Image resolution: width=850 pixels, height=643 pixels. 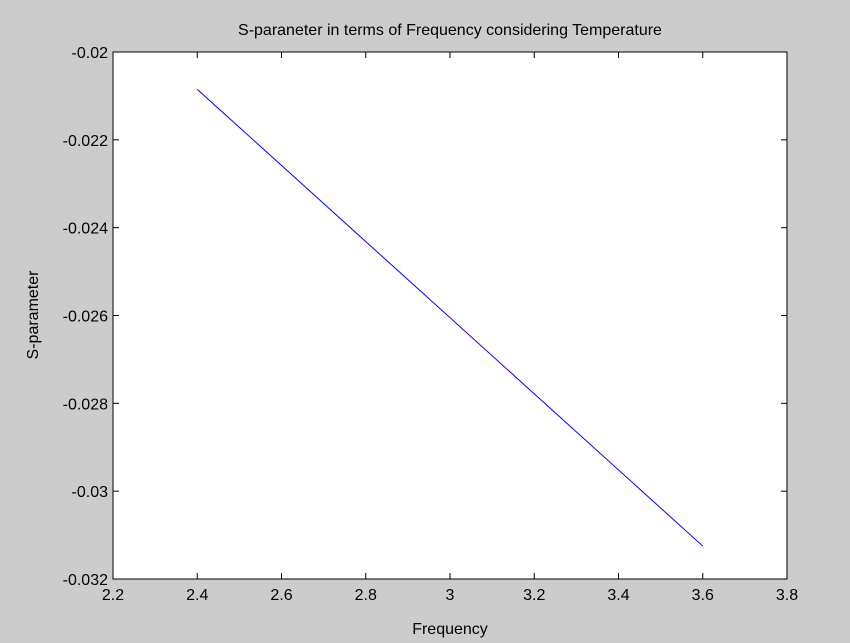 I want to click on x-tick-label: 3.2, so click(x=534, y=595).